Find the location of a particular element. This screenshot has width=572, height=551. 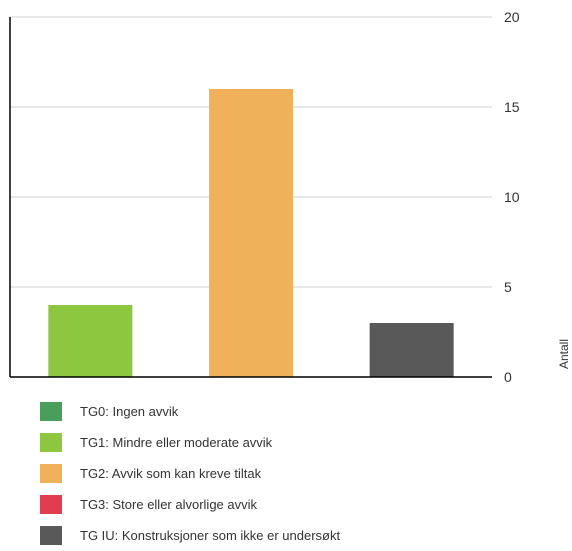

legend-item-tg2: TG2: Avvik som kan kreve tiltak is located at coordinates (190, 473).